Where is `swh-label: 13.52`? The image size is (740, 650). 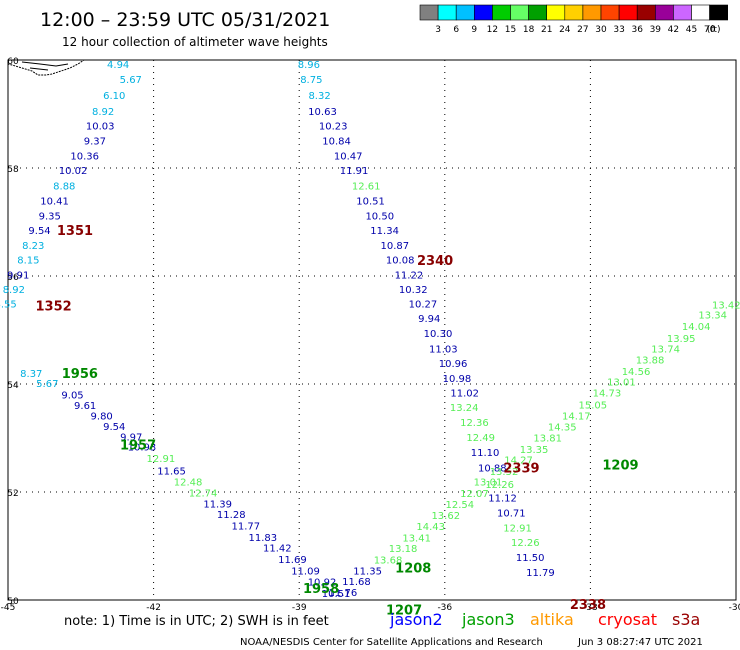 swh-label: 13.52 is located at coordinates (504, 472).